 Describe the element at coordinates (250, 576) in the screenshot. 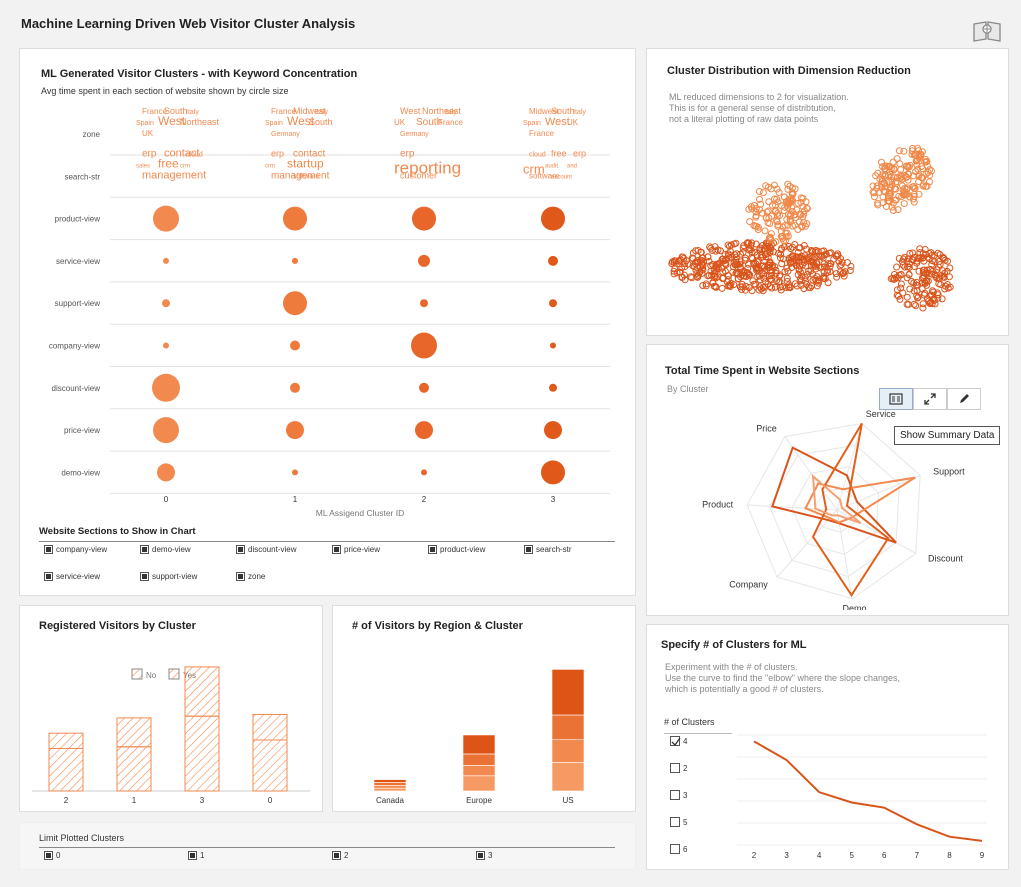

I see `section-checkbox-zone: zone` at that location.